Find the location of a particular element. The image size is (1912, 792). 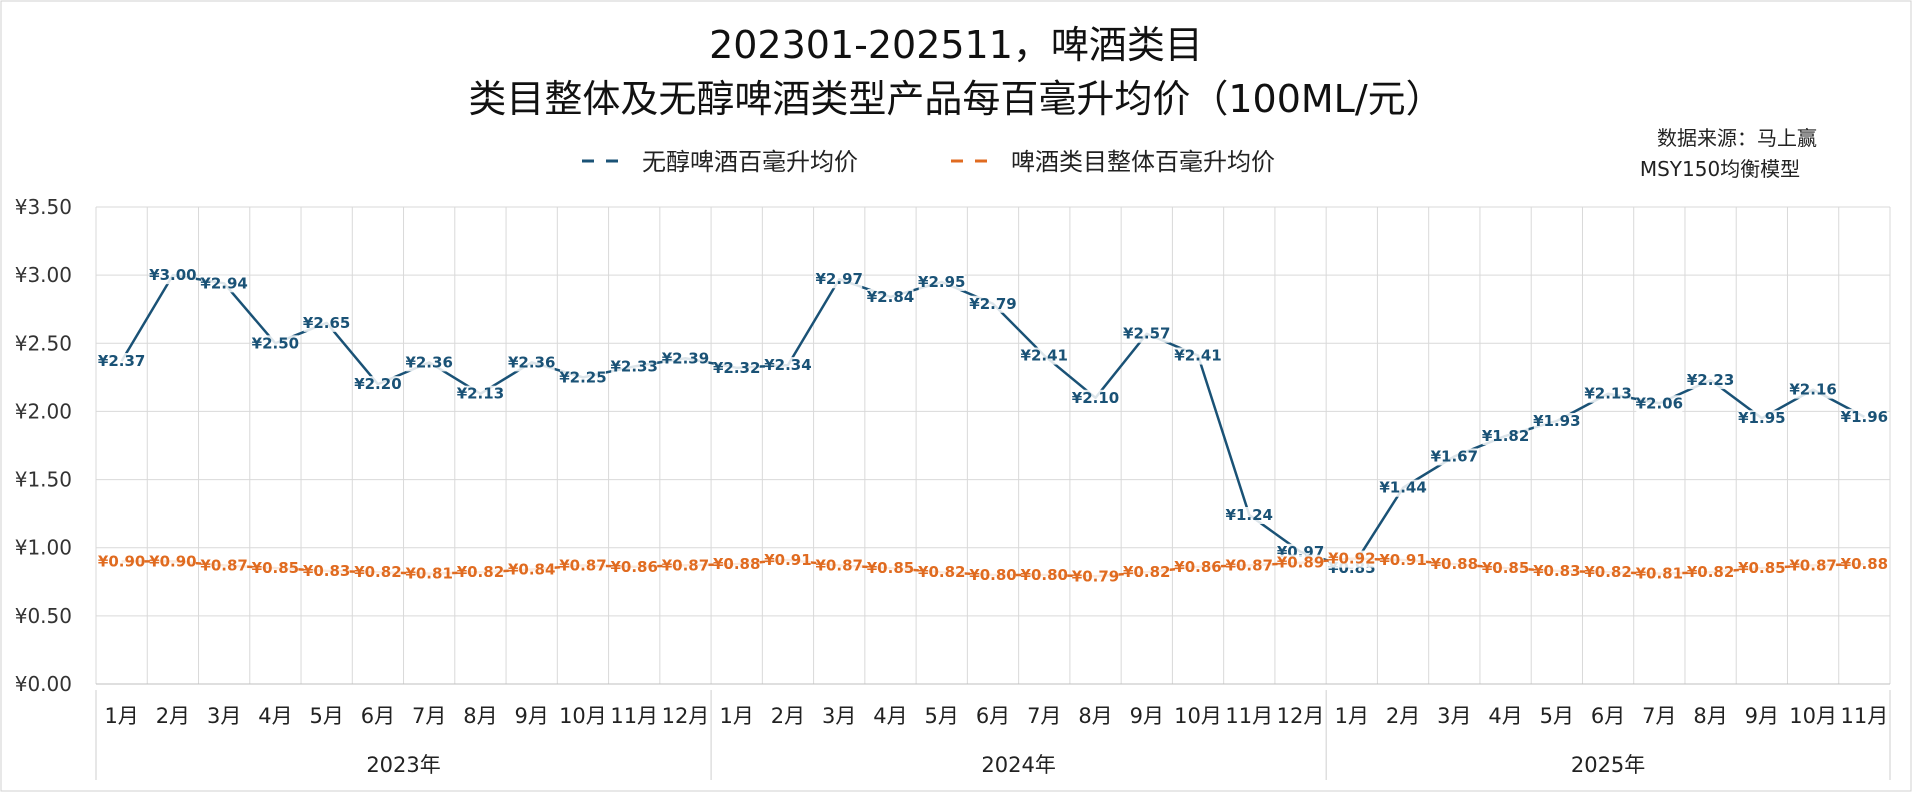

data-label-nonalcoholic: ¥2.20 is located at coordinates (377, 384).